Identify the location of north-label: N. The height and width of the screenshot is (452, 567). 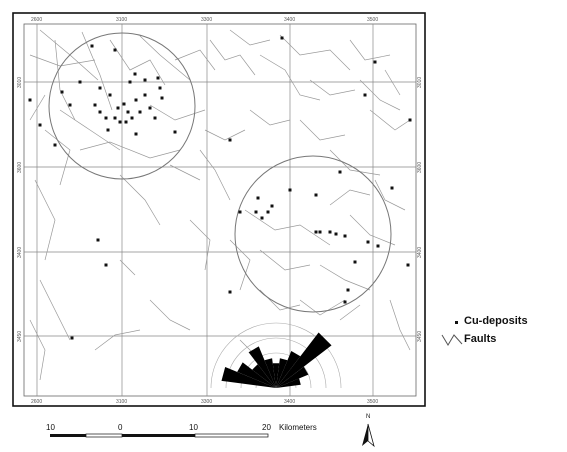
(368, 417).